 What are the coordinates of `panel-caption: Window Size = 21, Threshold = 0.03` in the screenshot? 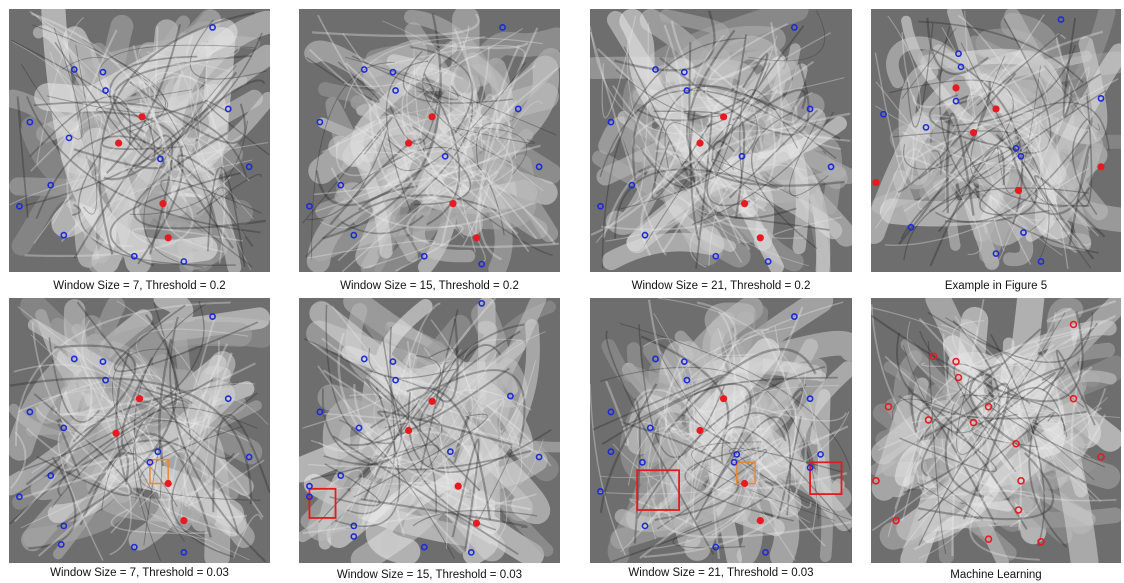 It's located at (721, 573).